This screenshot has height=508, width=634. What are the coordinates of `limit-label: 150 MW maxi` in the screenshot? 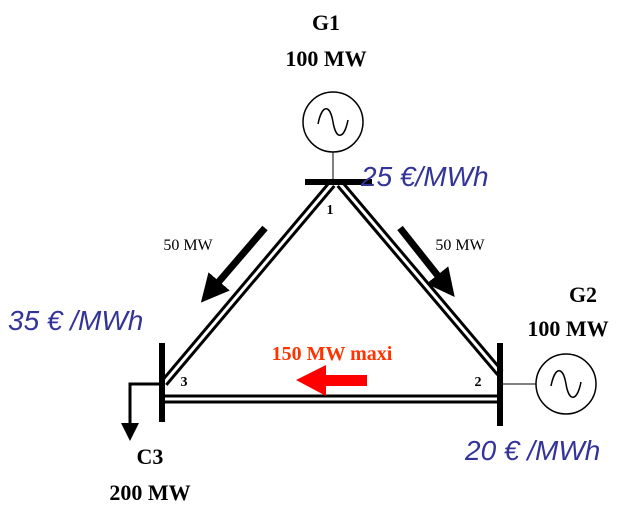 It's located at (332, 354).